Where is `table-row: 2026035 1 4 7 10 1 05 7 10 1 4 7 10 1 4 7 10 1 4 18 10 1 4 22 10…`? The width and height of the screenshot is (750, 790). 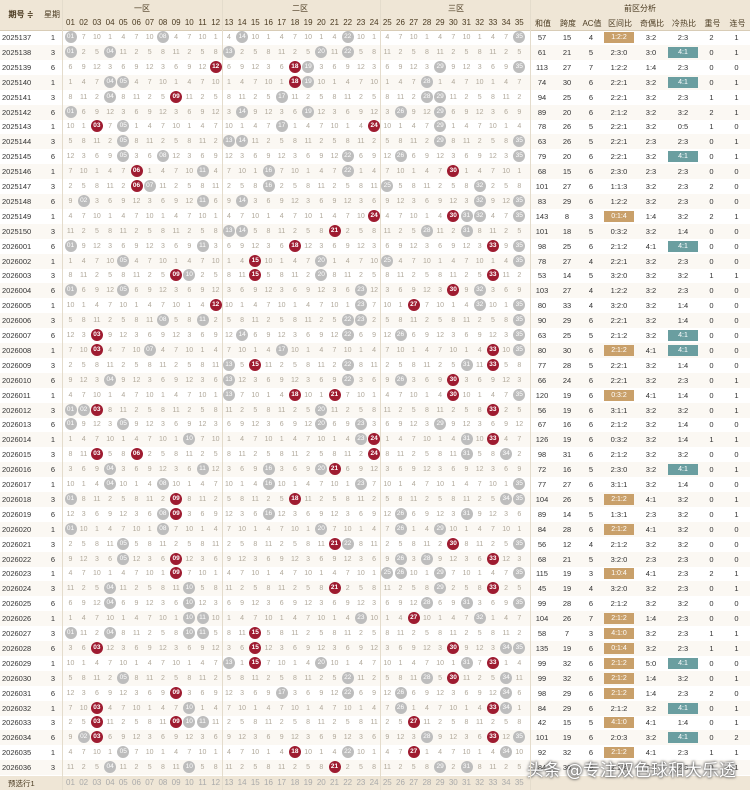 table-row: 2026035 1 4 7 10 1 05 7 10 1 4 7 10 1 4 7 10 1 4 18 10 1 4 22 10… is located at coordinates (375, 752).